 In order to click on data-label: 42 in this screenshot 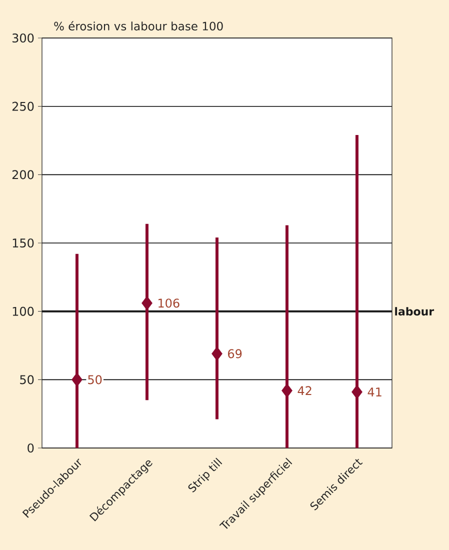, I will do `click(305, 391)`.